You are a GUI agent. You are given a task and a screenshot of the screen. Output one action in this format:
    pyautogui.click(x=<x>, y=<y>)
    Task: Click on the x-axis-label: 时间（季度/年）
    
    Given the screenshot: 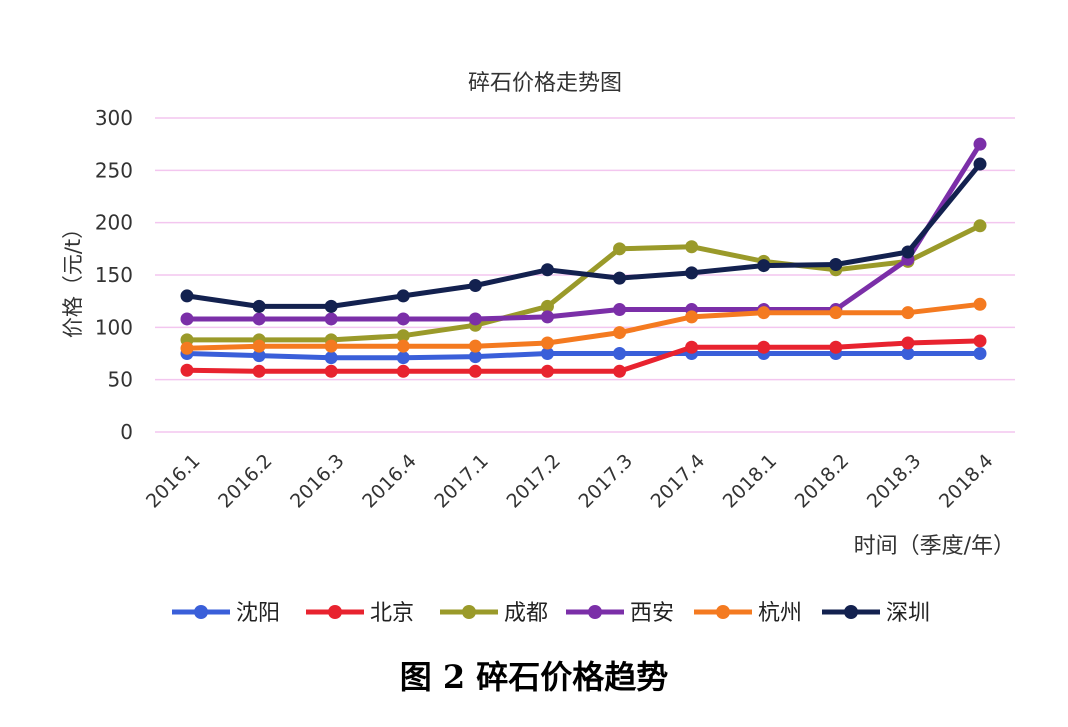 What is the action you would take?
    pyautogui.click(x=934, y=546)
    